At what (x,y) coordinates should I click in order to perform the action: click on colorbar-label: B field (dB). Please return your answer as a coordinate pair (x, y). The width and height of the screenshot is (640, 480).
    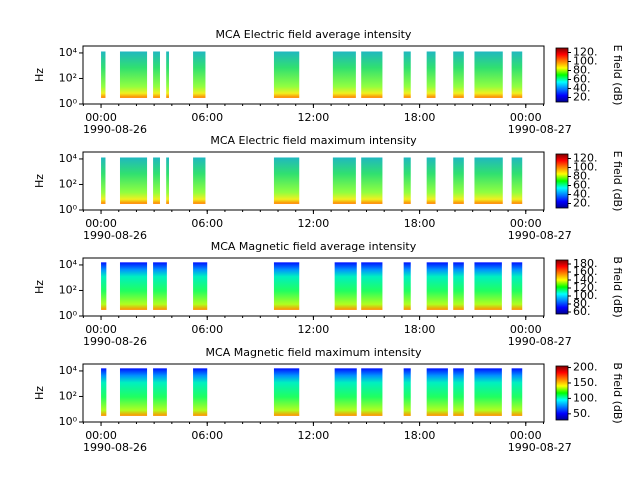
    Looking at the image, I should click on (617, 392).